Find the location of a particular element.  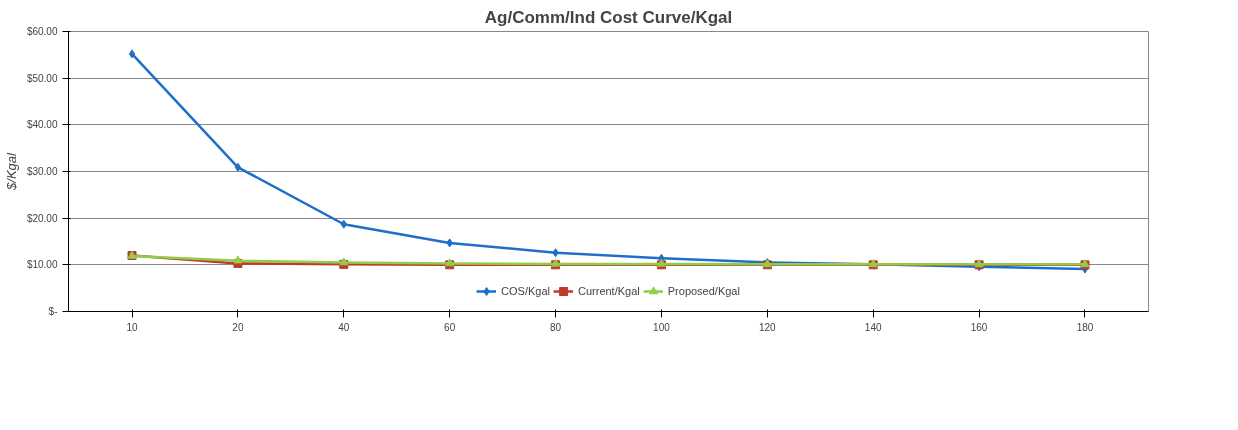

y-tick-label: $60.00 is located at coordinates (42, 31).